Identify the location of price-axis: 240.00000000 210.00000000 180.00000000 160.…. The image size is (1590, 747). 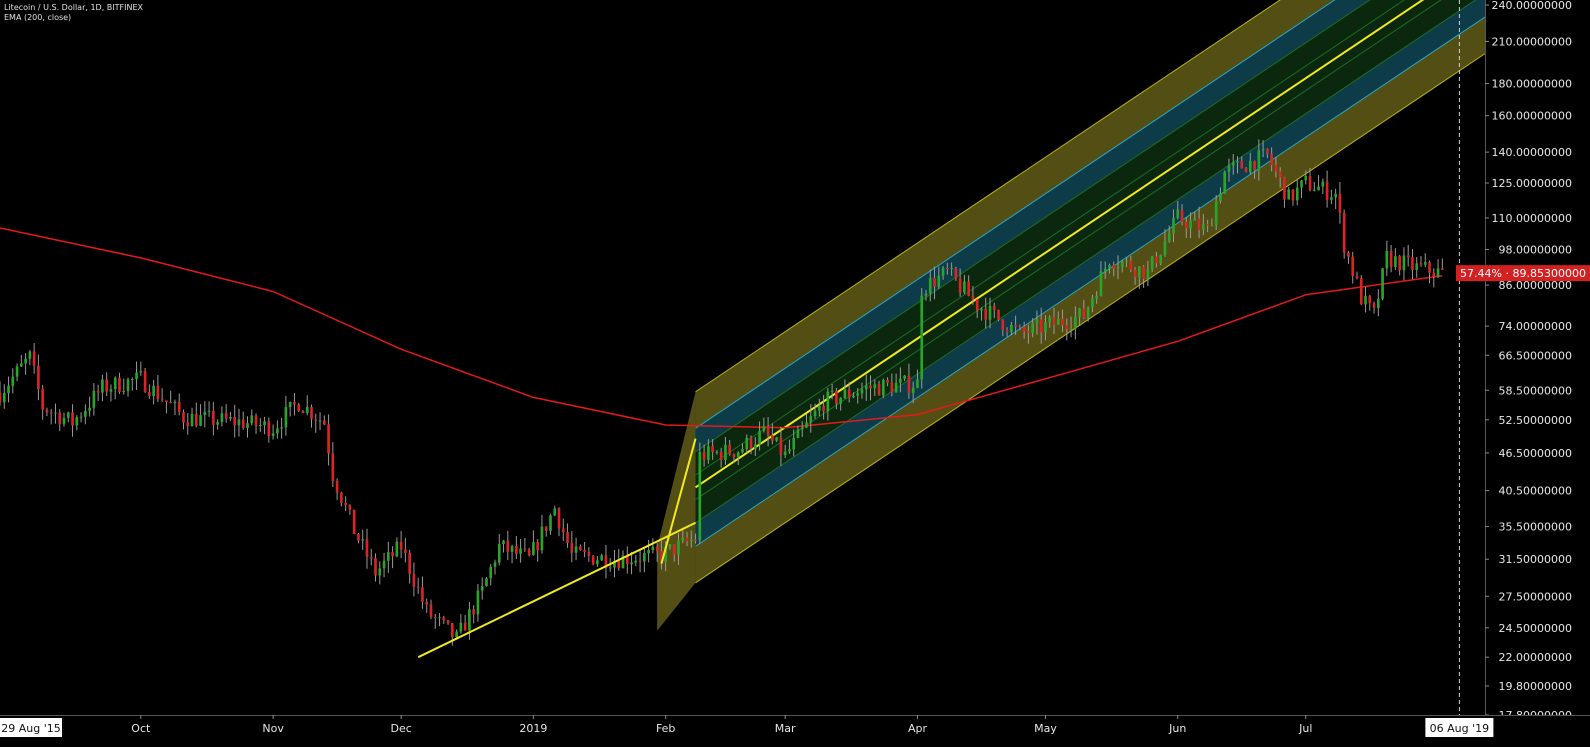
(1523, 373).